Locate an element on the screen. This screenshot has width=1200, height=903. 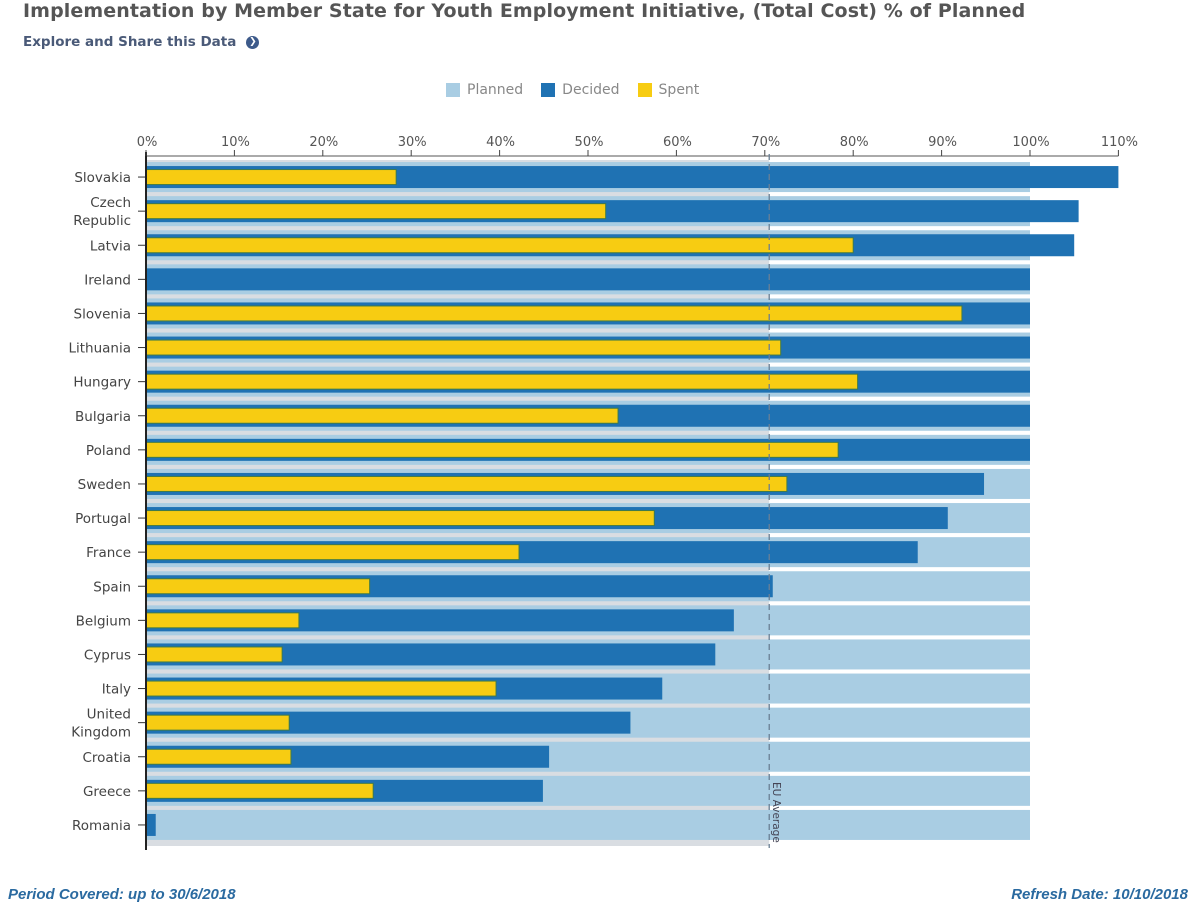
category-label: Kingdom is located at coordinates (101, 733).